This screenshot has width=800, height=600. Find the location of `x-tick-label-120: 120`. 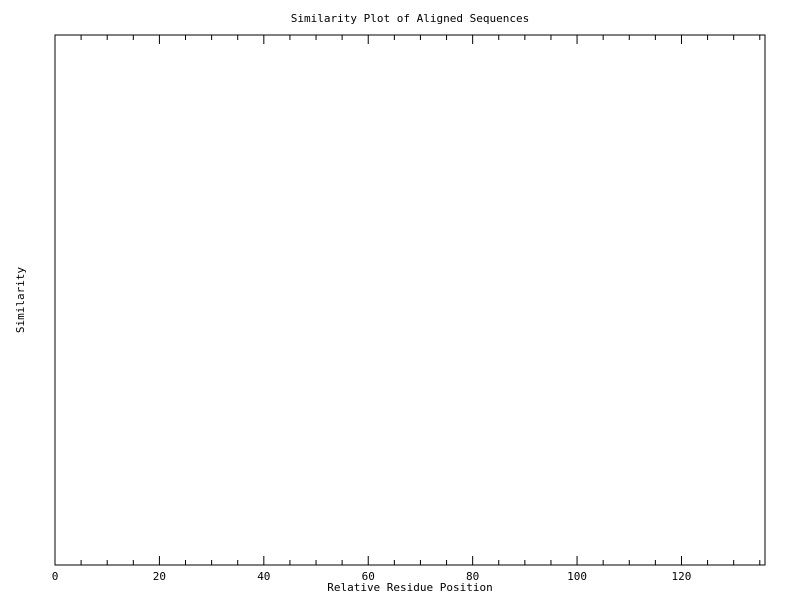

x-tick-label-120: 120 is located at coordinates (682, 576).